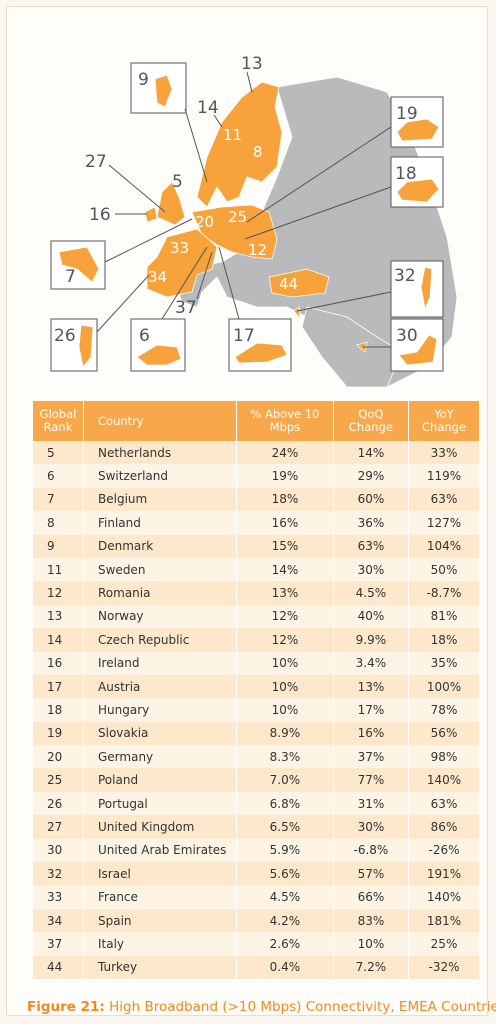 This screenshot has height=1024, width=496. I want to click on table-cell: 29%, so click(370, 476).